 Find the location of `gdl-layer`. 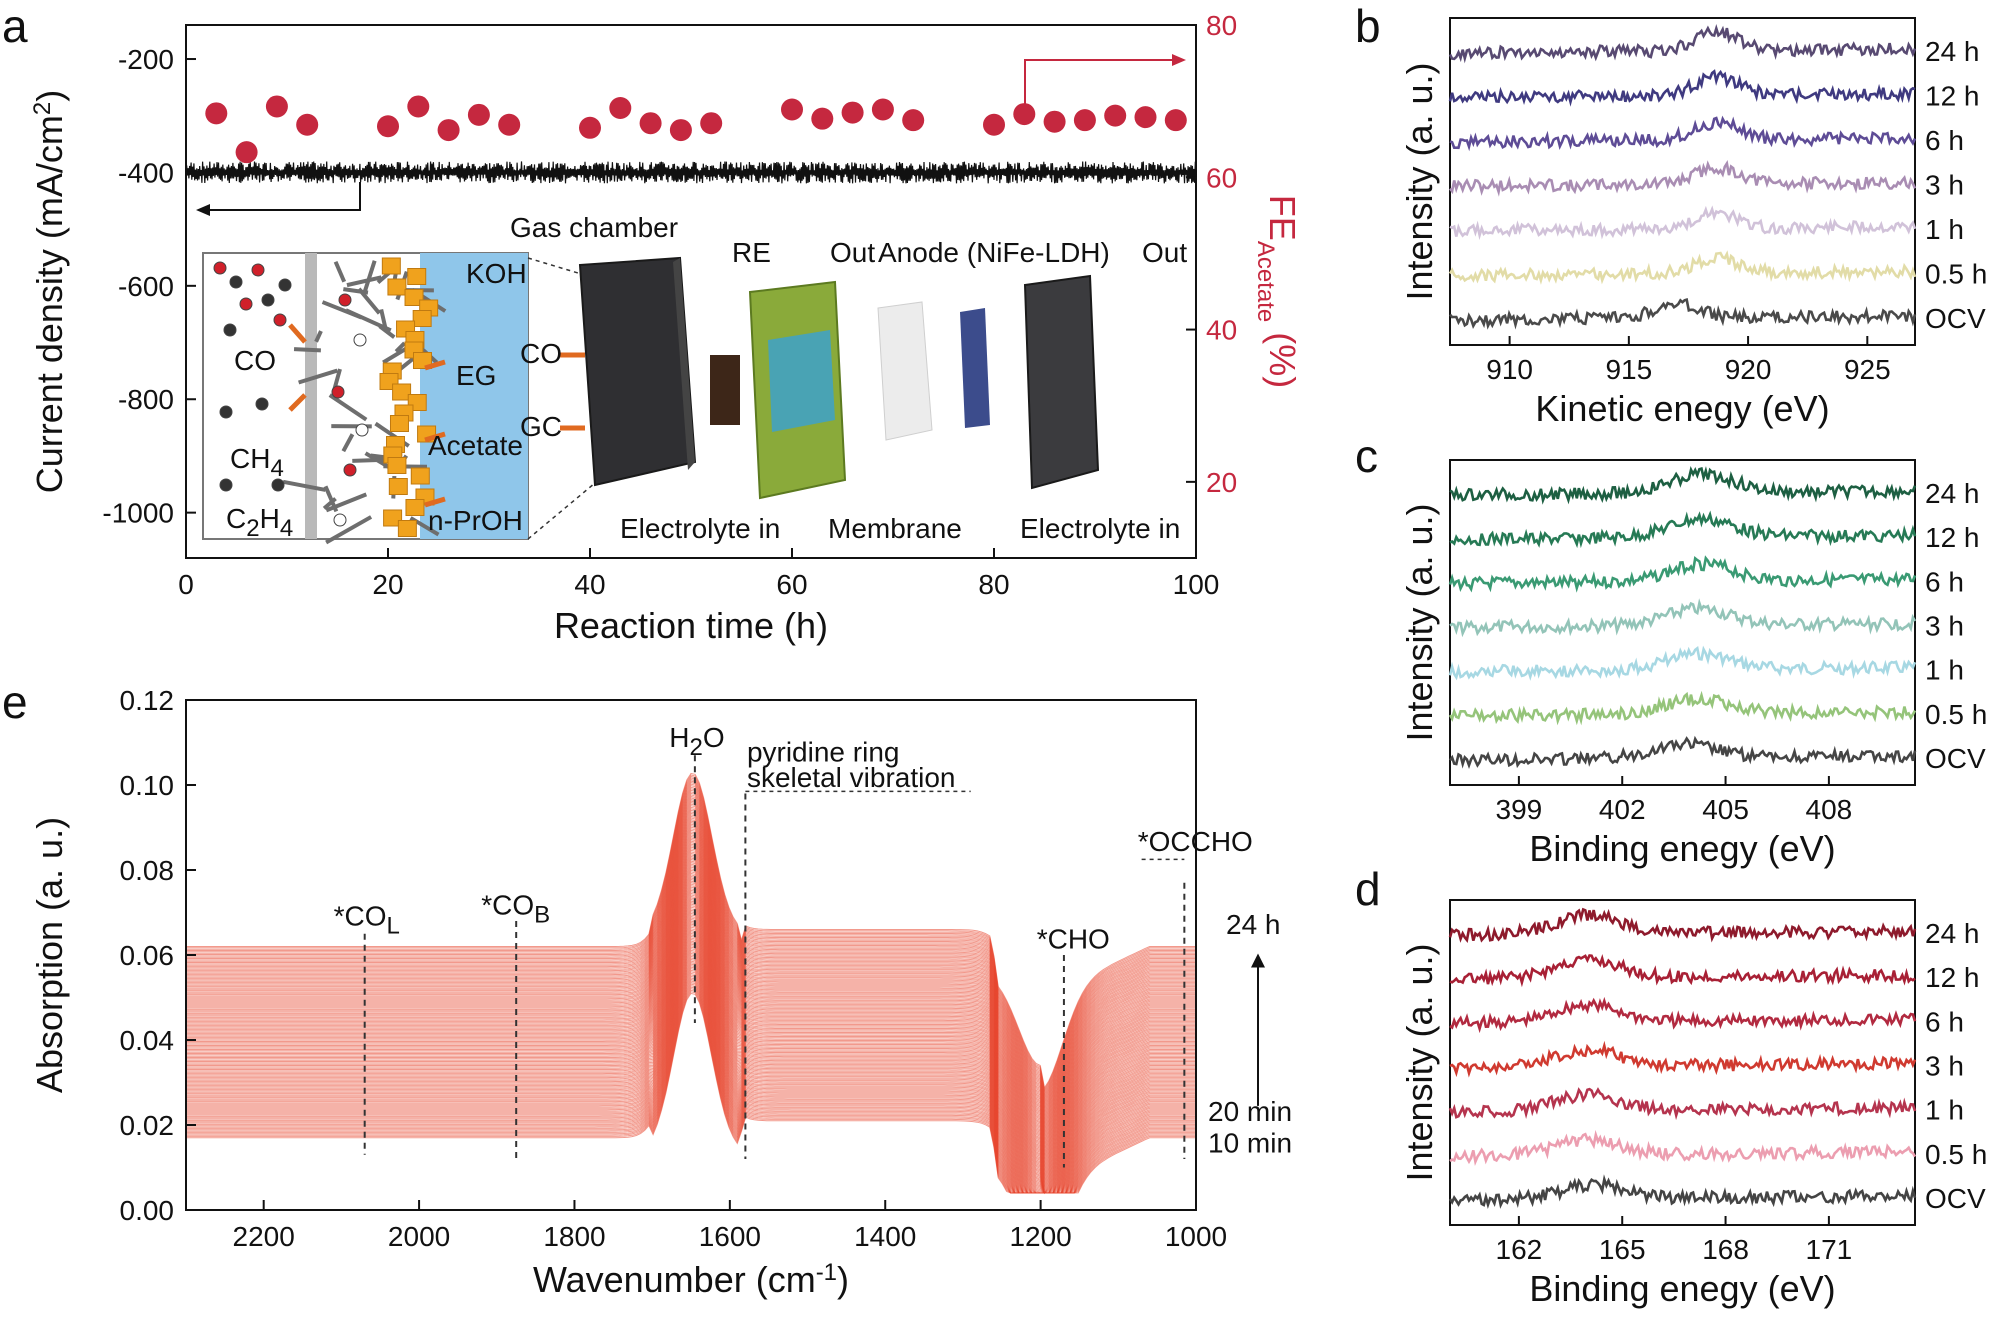

gdl-layer is located at coordinates (311, 396).